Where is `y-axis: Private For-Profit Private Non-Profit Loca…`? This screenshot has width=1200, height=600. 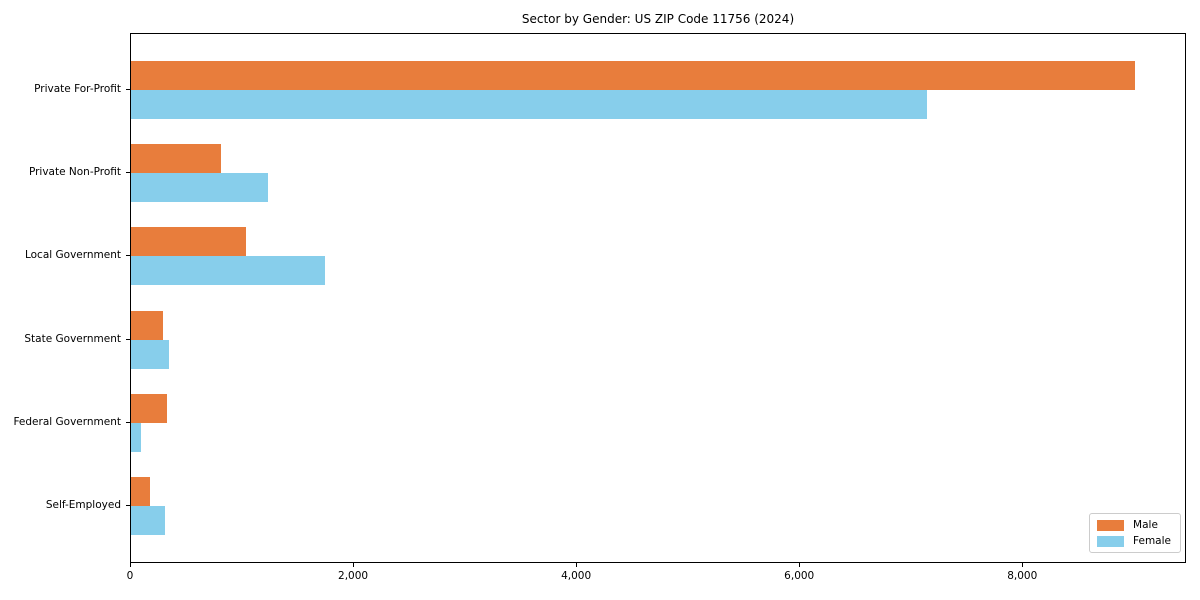
y-axis: Private For-Profit Private Non-Profit Loca… is located at coordinates (65, 298).